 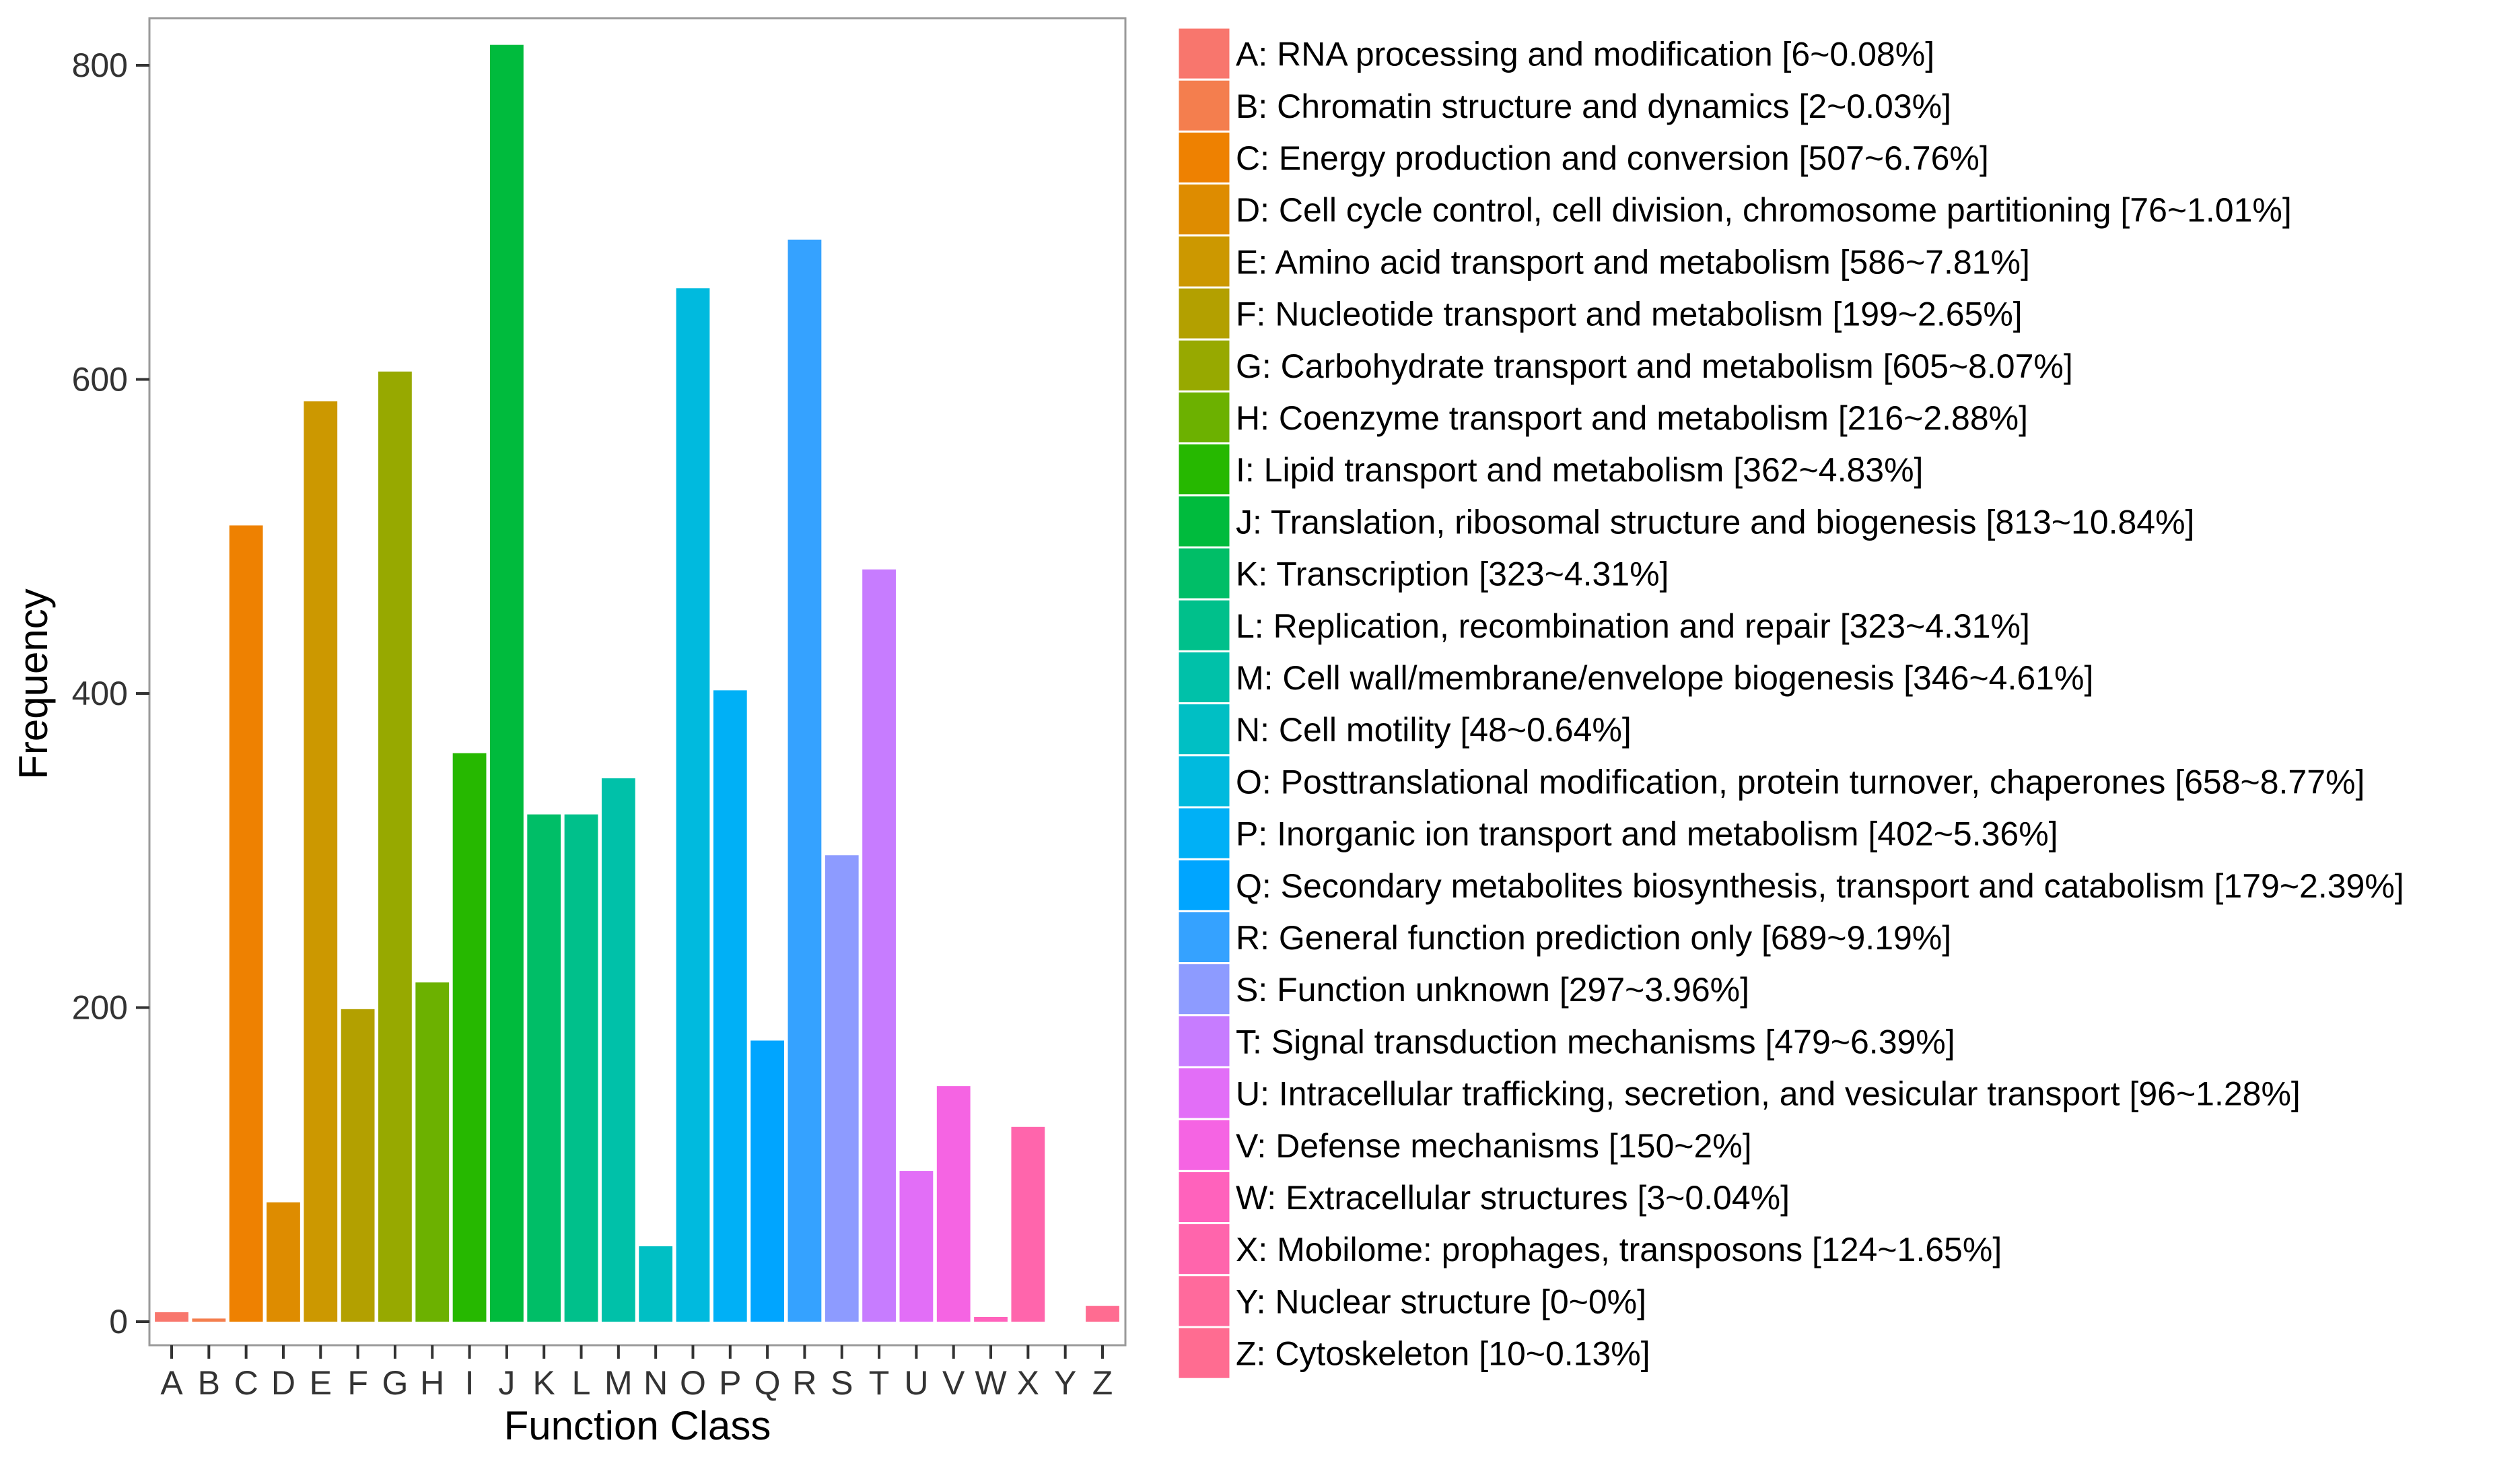 I want to click on x-tick-label: A, so click(x=172, y=1383).